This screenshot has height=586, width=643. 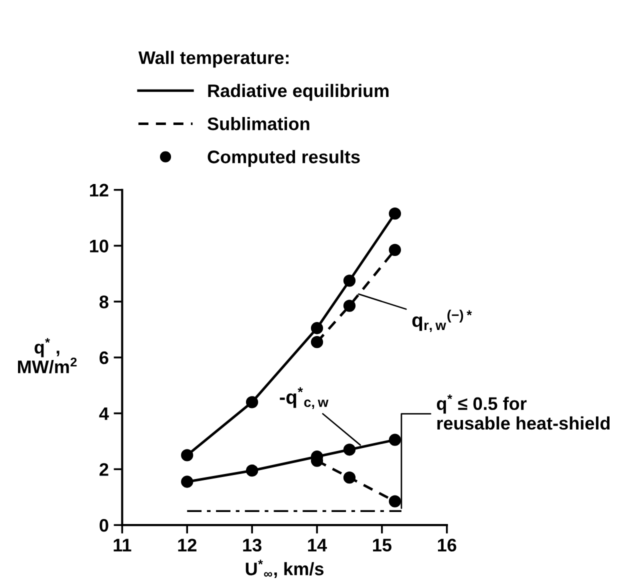 What do you see at coordinates (317, 545) in the screenshot?
I see `x-tick-label: 14` at bounding box center [317, 545].